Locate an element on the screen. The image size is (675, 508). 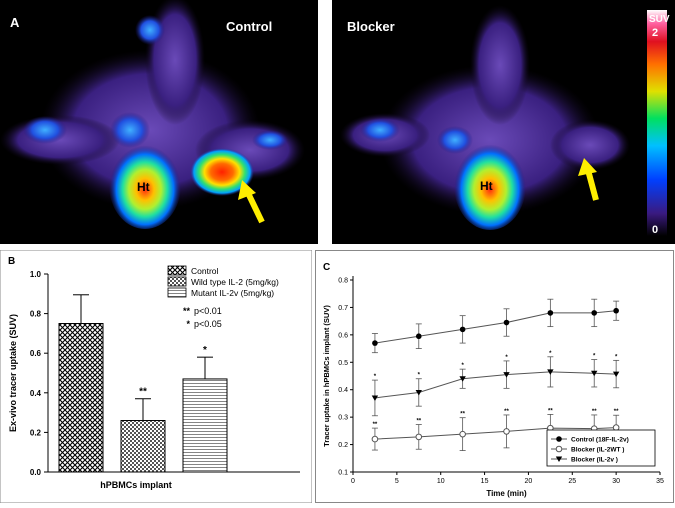
y-tick-label: 0.1 is located at coordinates (343, 473).